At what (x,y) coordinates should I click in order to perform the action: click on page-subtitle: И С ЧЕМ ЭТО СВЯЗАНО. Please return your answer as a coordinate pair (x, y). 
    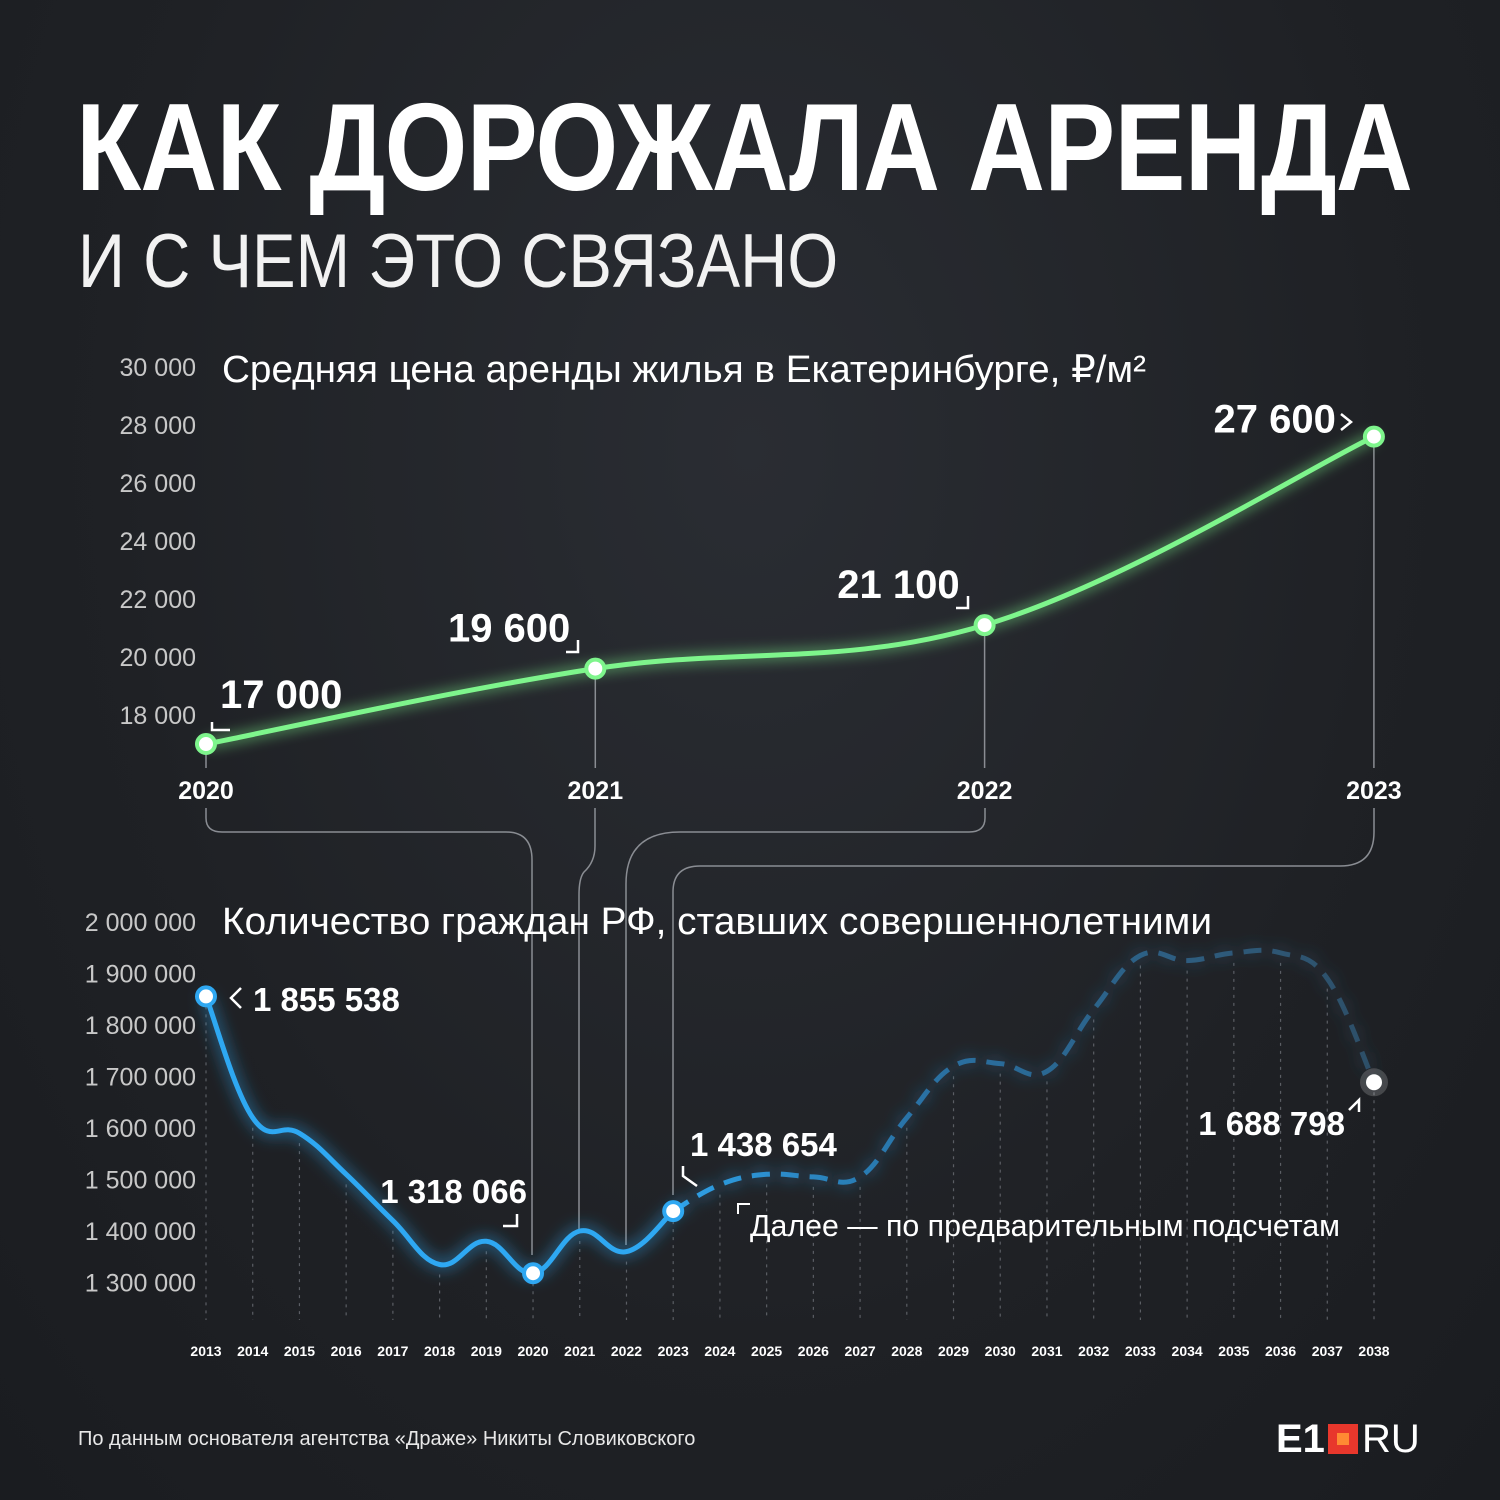
    Looking at the image, I should click on (458, 261).